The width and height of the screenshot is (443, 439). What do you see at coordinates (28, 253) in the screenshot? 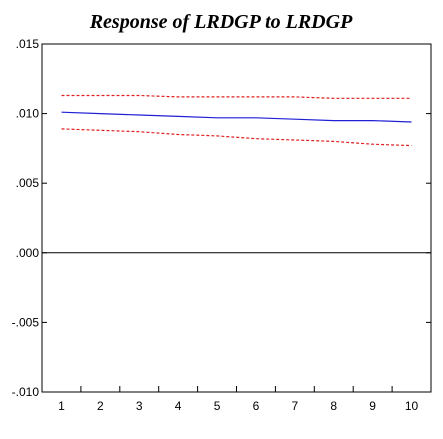
I see `y-tick-label: .000` at bounding box center [28, 253].